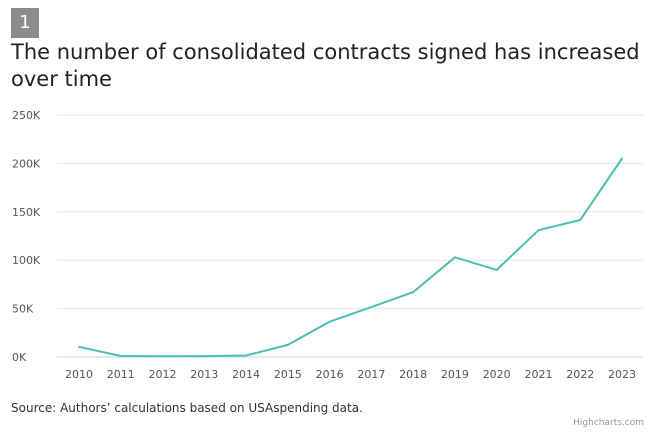 Image resolution: width=654 pixels, height=432 pixels. Describe the element at coordinates (19, 357) in the screenshot. I see `y-tick-label: 0K` at that location.